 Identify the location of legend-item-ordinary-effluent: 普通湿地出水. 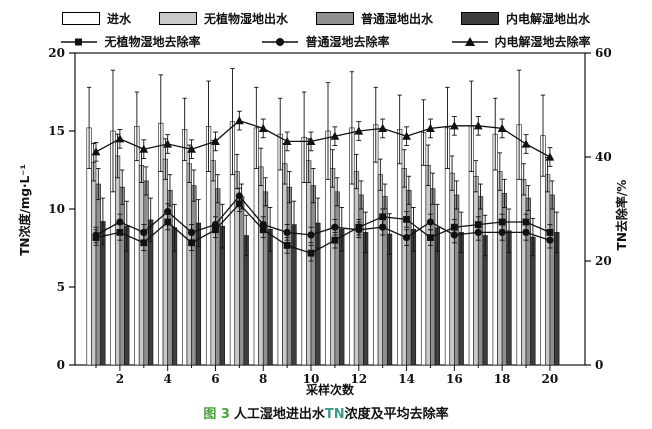
(374, 18).